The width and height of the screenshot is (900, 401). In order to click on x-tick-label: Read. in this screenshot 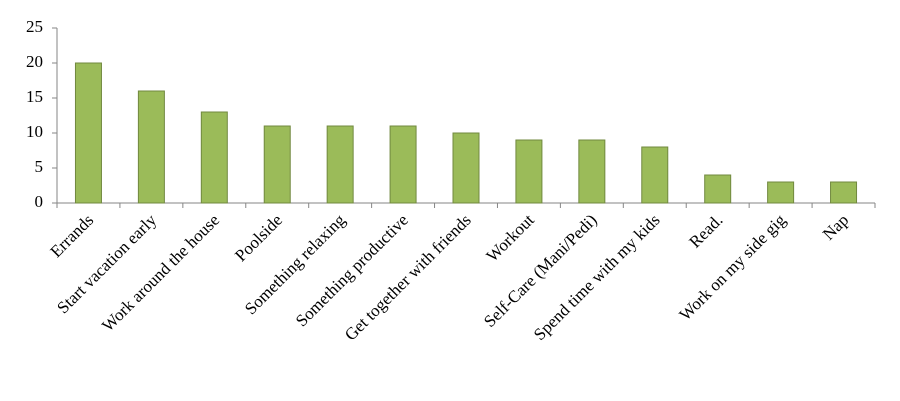, I will do `click(705, 230)`.